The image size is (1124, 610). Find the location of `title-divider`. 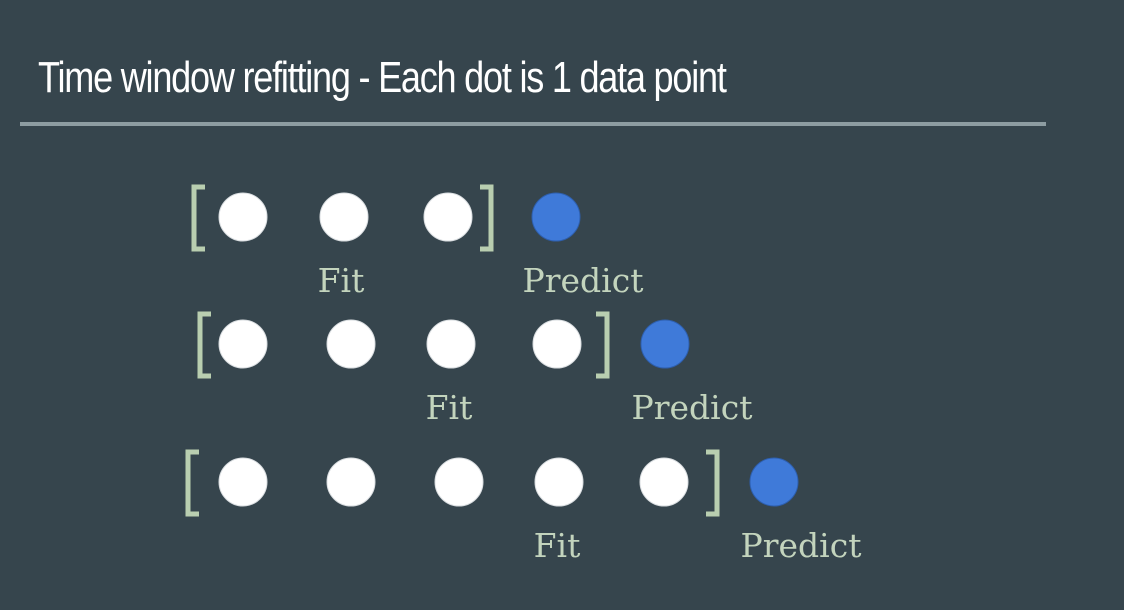

title-divider is located at coordinates (533, 124).